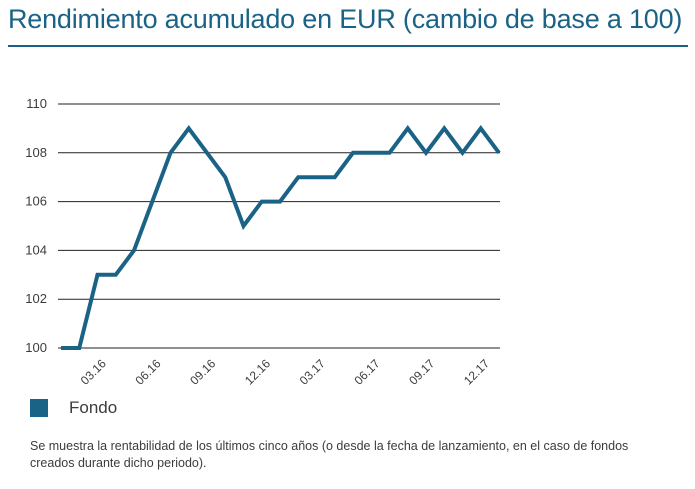 Image resolution: width=695 pixels, height=489 pixels. What do you see at coordinates (36, 347) in the screenshot?
I see `y-tick-label: 100` at bounding box center [36, 347].